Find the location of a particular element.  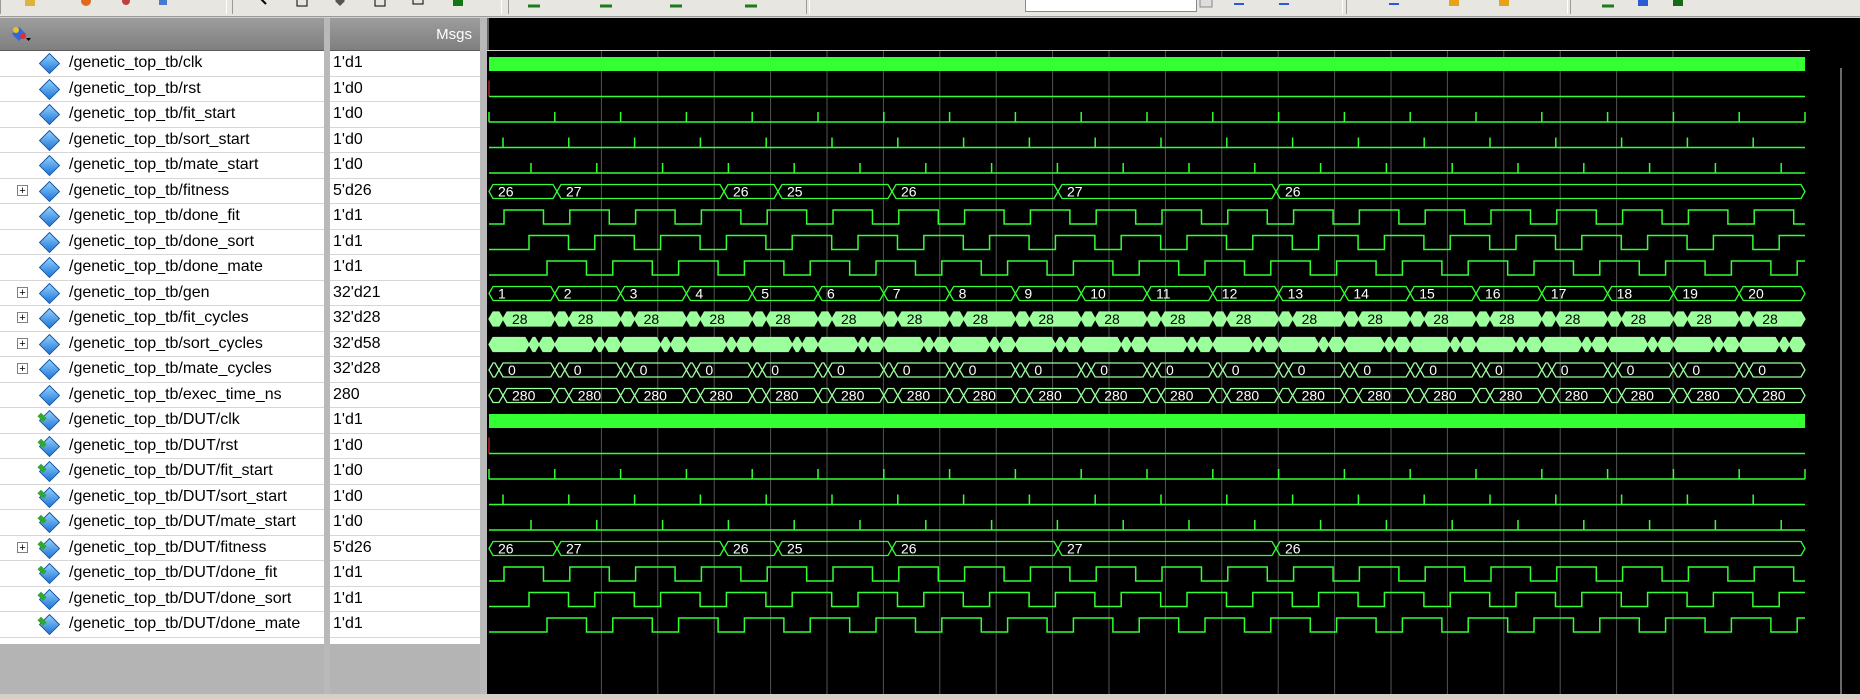

signal-row: /genetic_top_tb/exec_time_ns is located at coordinates (162, 395).